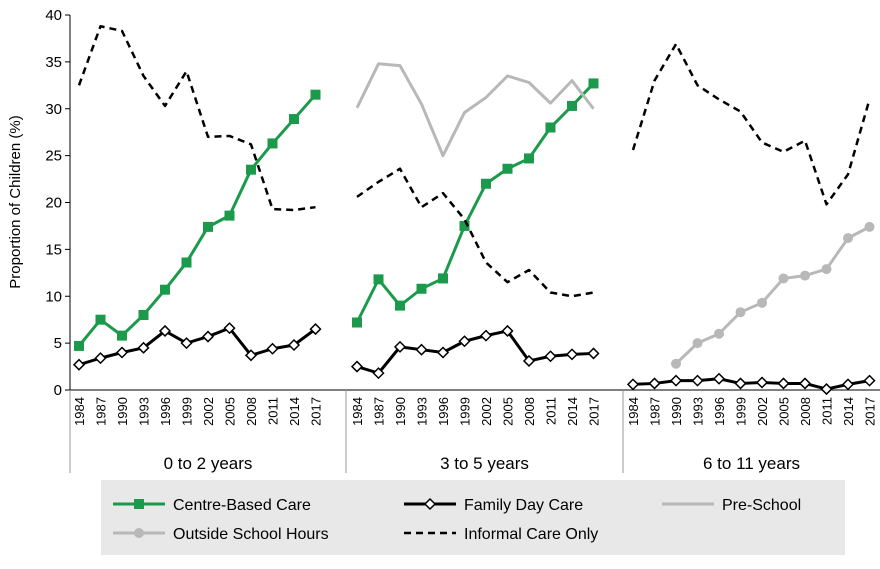 This screenshot has width=880, height=569. I want to click on x-tick-label: 2002, so click(208, 411).